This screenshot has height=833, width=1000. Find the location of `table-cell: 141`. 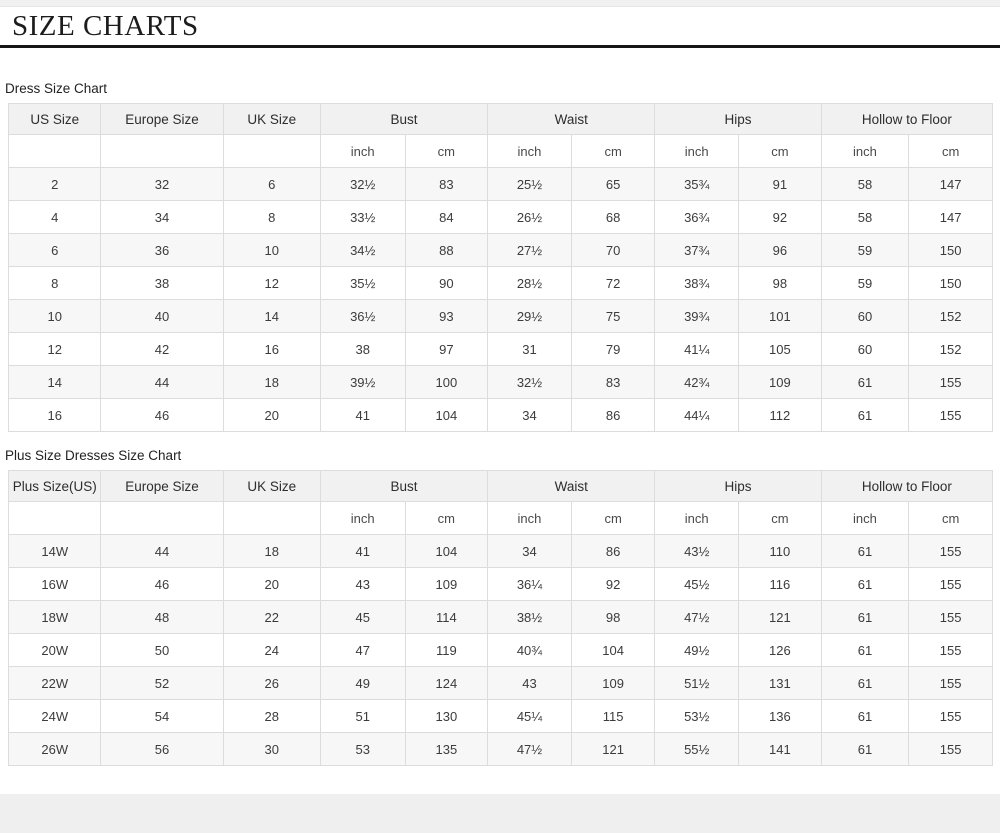

table-cell: 141 is located at coordinates (780, 749).